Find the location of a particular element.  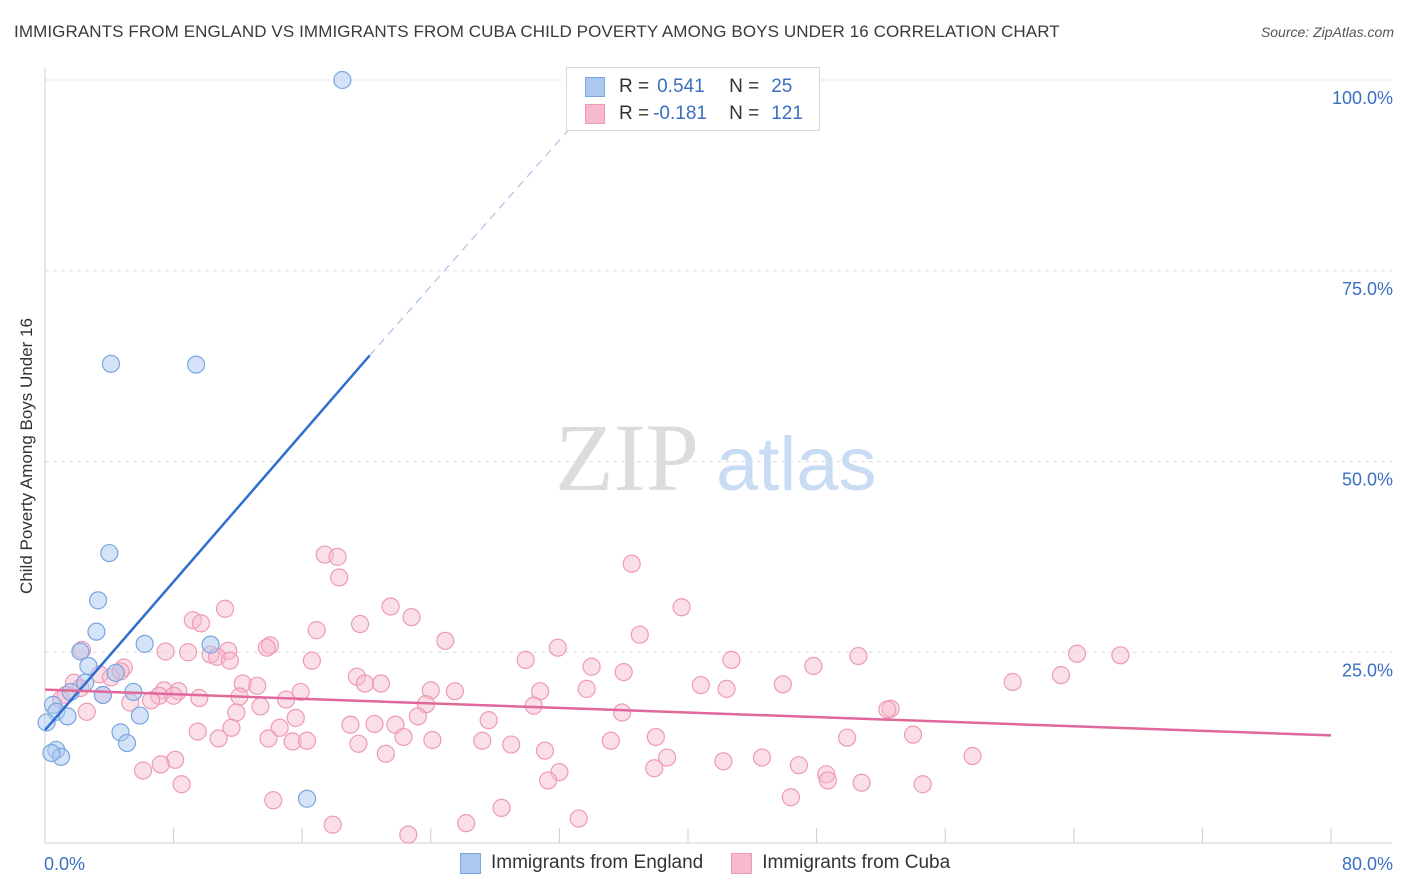

cuba-n-value: 121 is located at coordinates (787, 113).